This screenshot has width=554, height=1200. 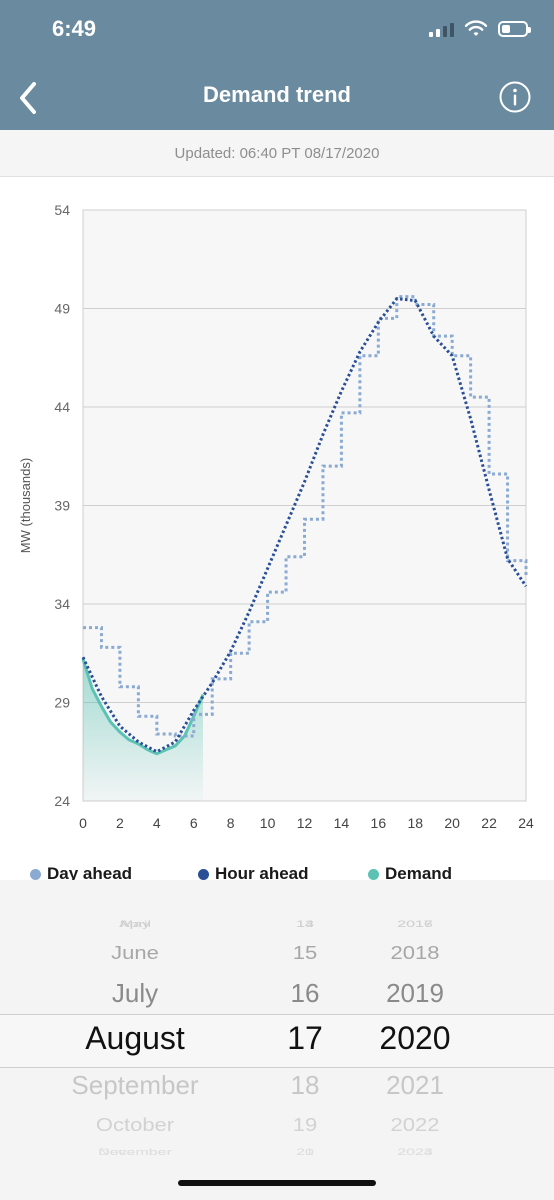 I want to click on picker-option: December, so click(x=135, y=1153).